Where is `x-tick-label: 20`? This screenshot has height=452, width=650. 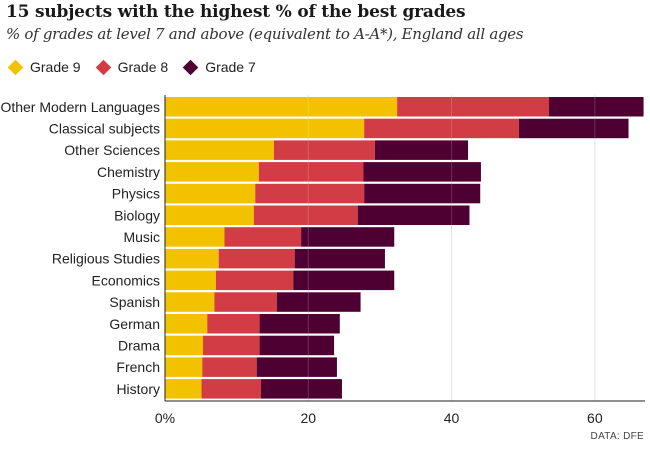 x-tick-label: 20 is located at coordinates (308, 418).